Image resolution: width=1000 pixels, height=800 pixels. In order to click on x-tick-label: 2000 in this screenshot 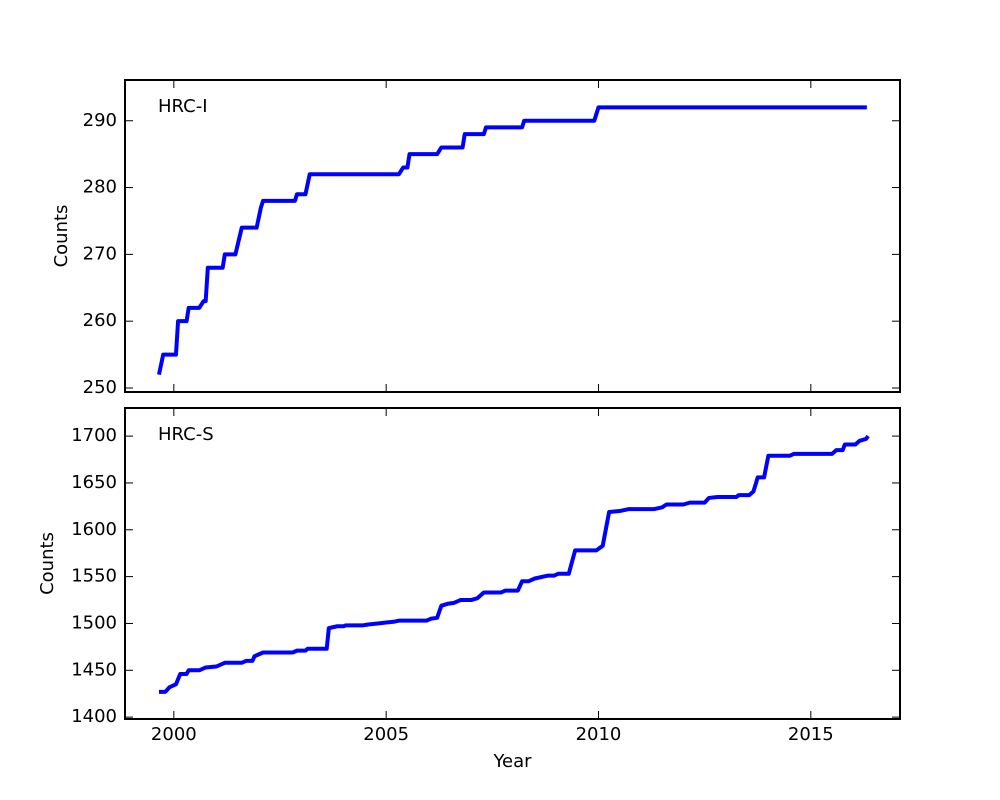, I will do `click(174, 734)`.